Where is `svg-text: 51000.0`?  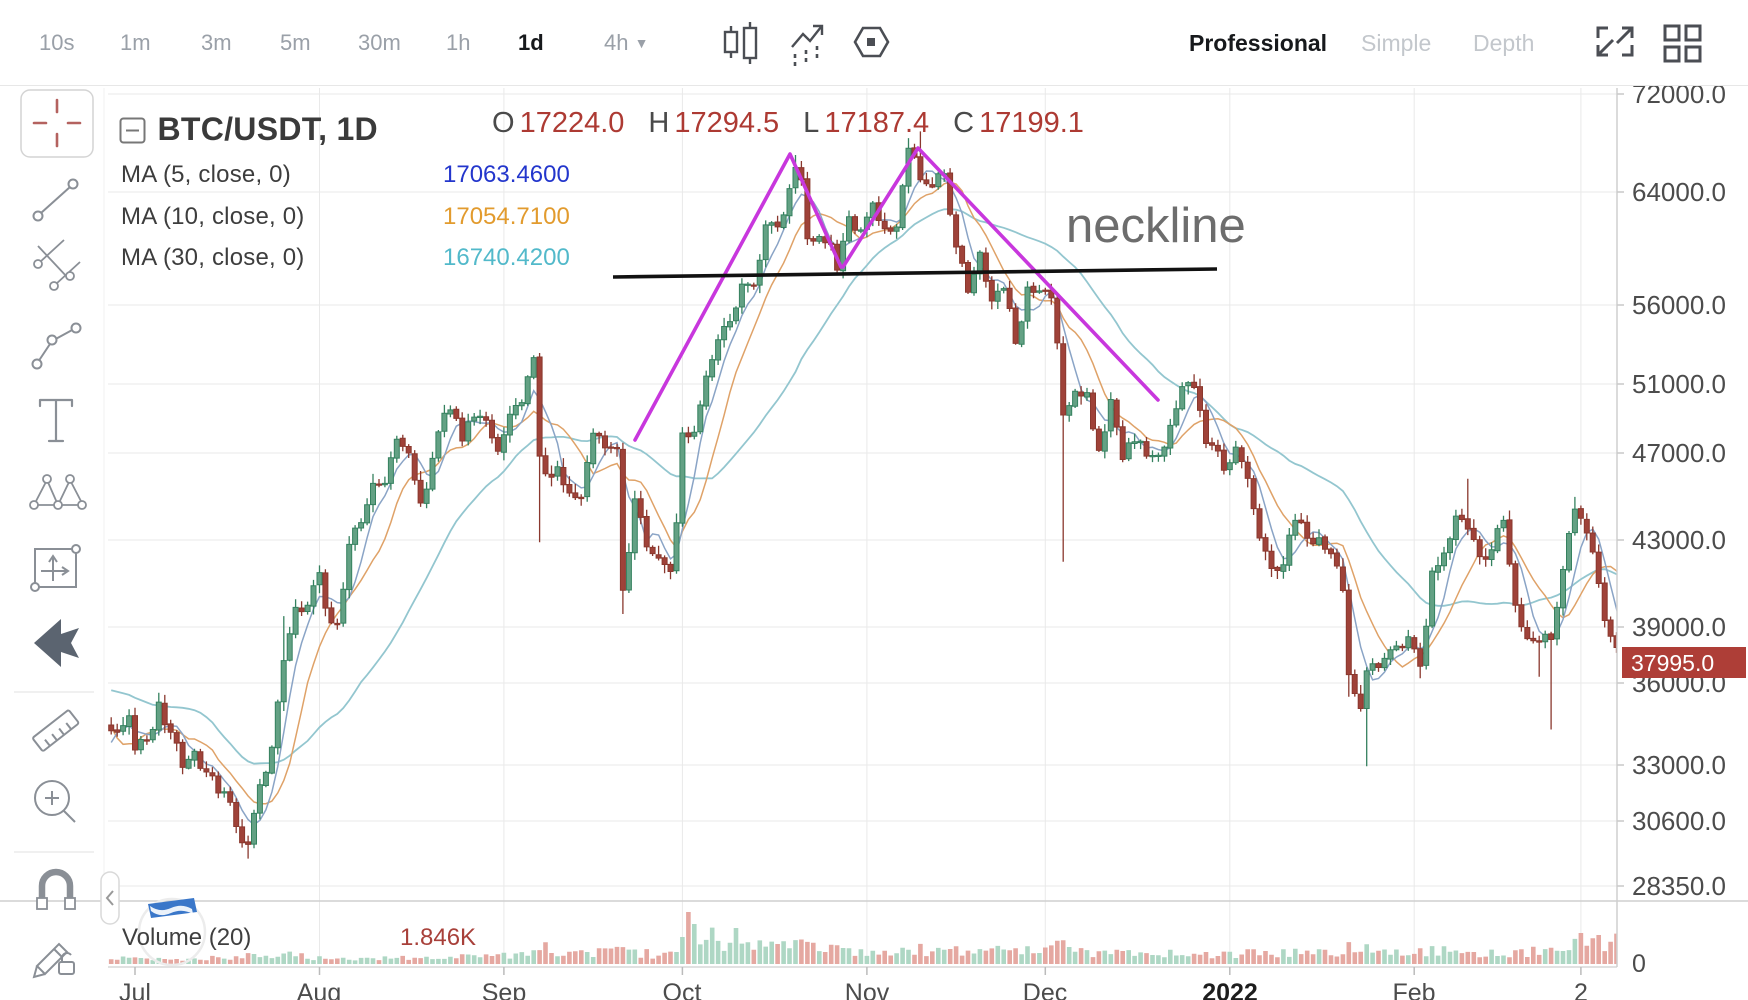 svg-text: 51000.0 is located at coordinates (1679, 384).